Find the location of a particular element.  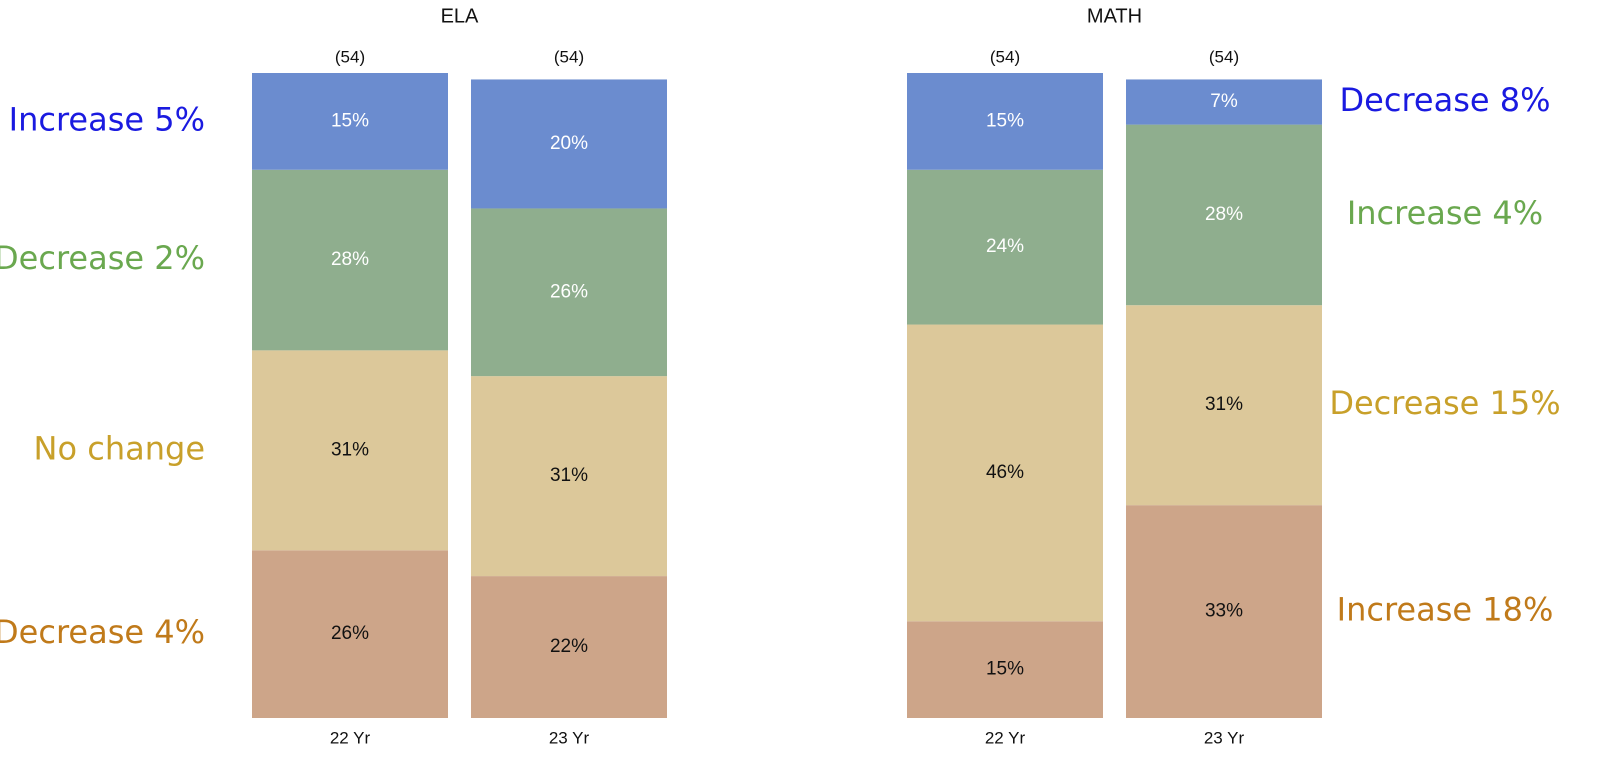

annotation: Increase 5% is located at coordinates (107, 119).